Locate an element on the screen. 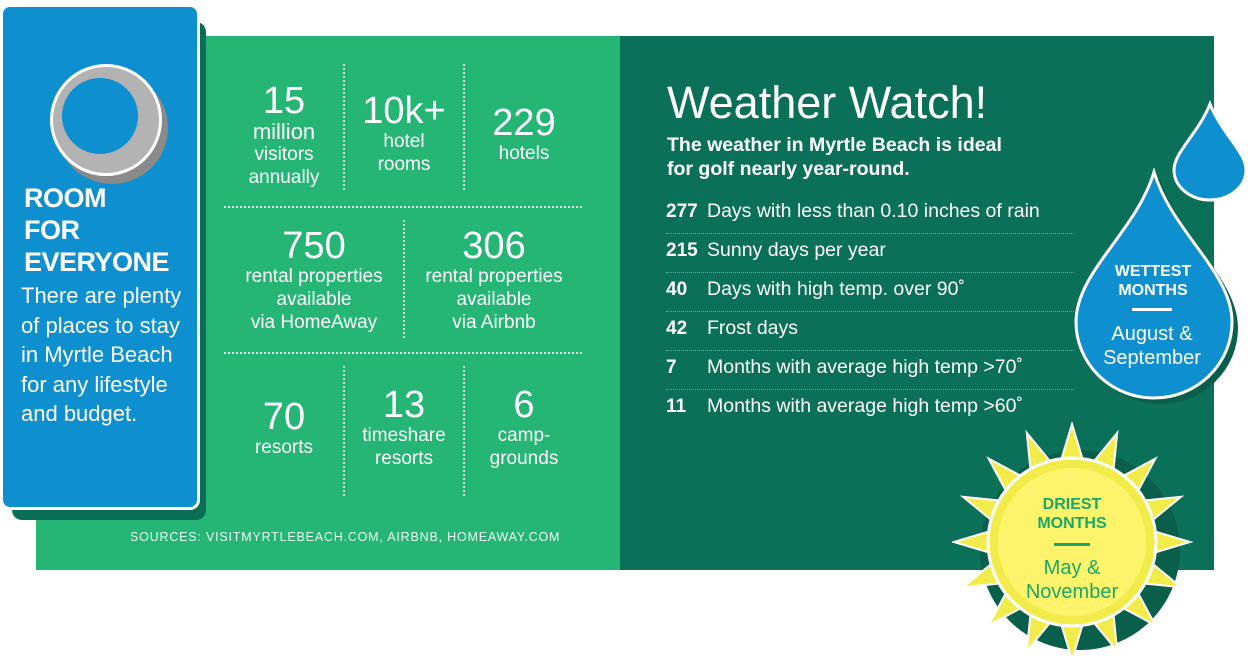 The width and height of the screenshot is (1250, 671). sun-icon is located at coordinates (1073, 543).